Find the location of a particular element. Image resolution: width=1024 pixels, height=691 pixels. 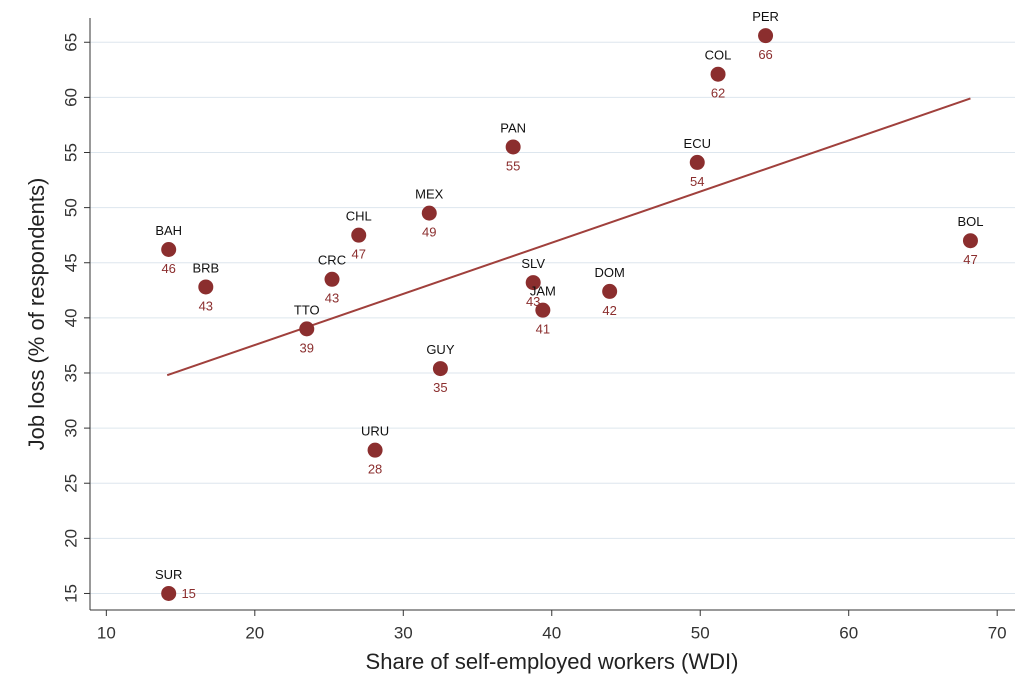

point-label: GUY is located at coordinates (440, 349).